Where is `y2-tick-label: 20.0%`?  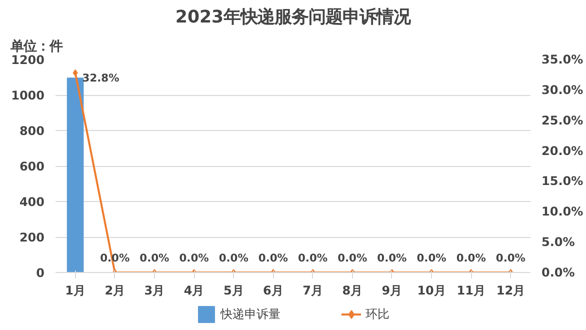
y2-tick-label: 20.0% is located at coordinates (563, 151).